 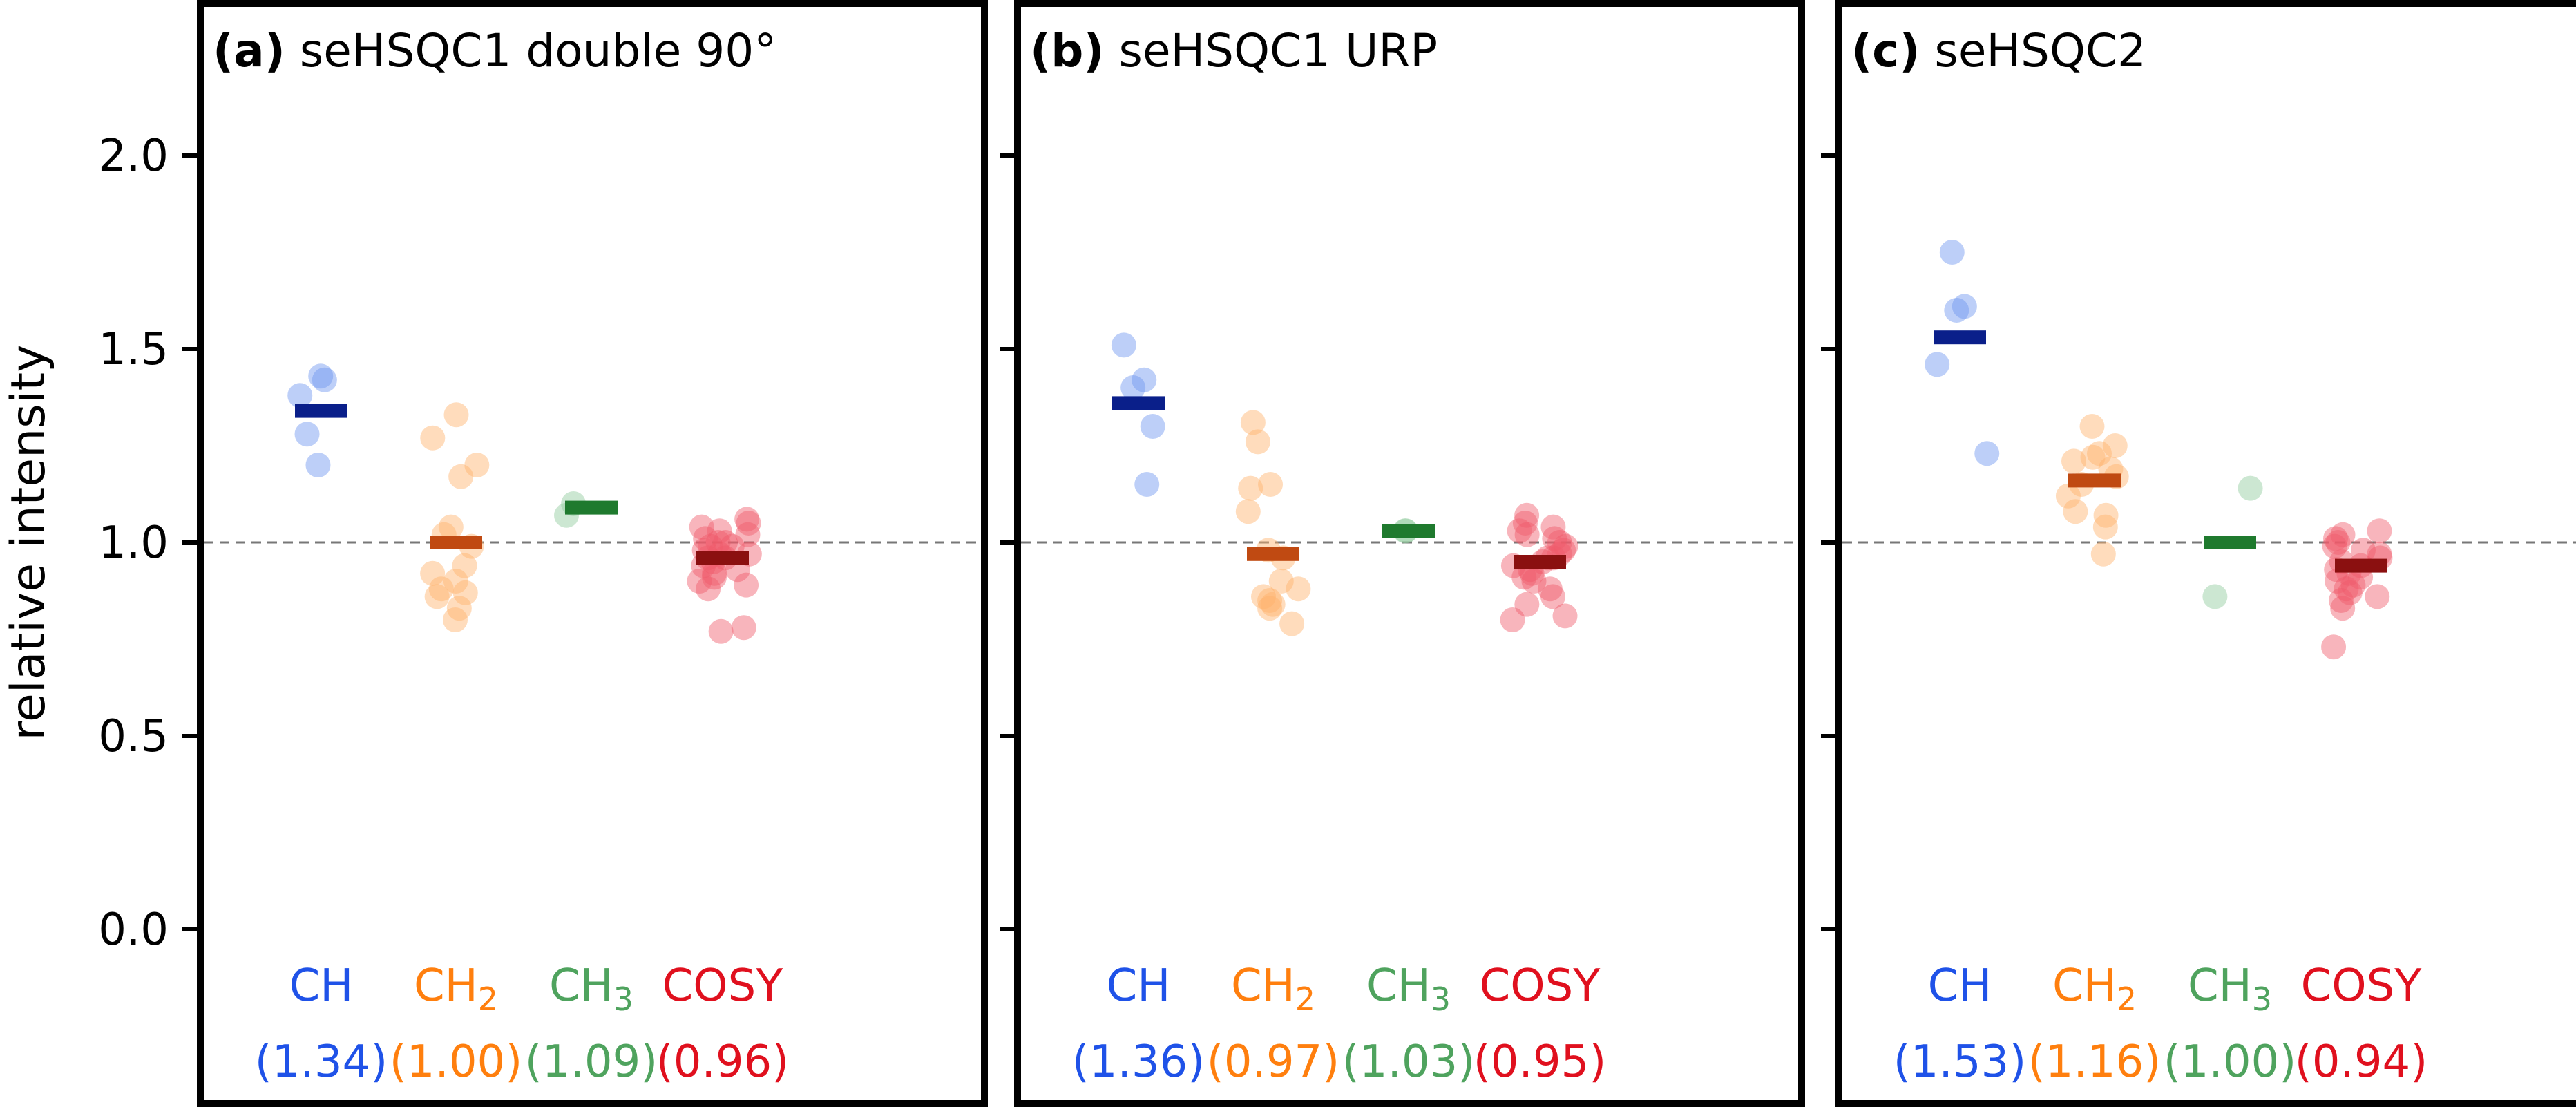 What do you see at coordinates (722, 1063) in the screenshot?
I see `mean-value-label: (0.96)` at bounding box center [722, 1063].